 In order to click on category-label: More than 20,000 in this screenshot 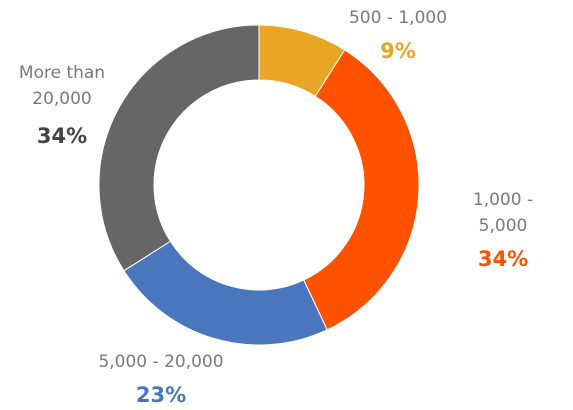, I will do `click(62, 86)`.